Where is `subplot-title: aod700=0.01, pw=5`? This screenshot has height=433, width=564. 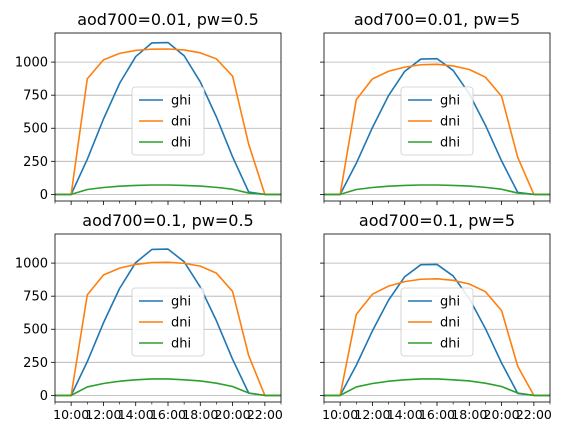
subplot-title: aod700=0.01, pw=5 is located at coordinates (437, 19).